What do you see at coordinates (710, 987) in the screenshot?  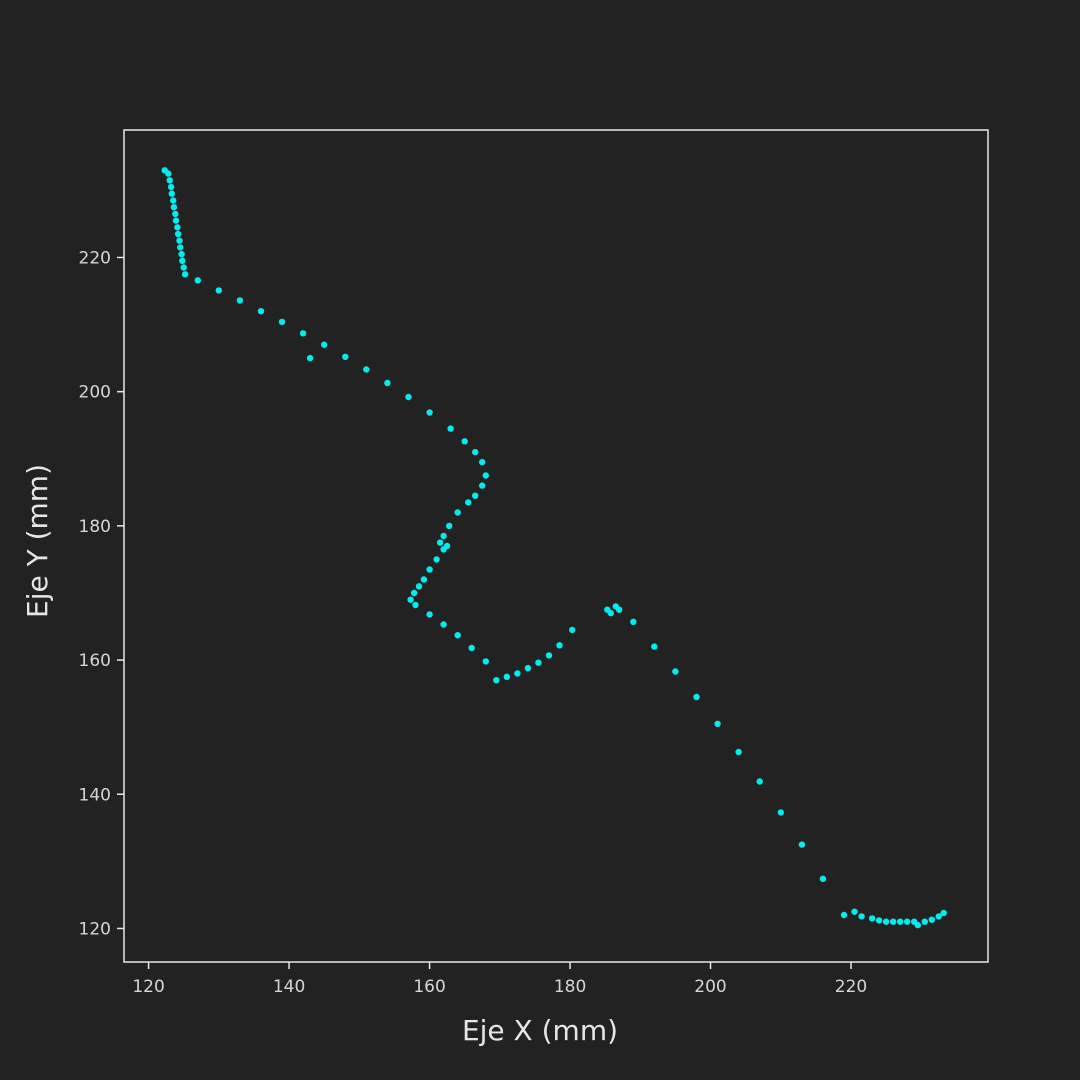 I see `x-tick-label: 200` at bounding box center [710, 987].